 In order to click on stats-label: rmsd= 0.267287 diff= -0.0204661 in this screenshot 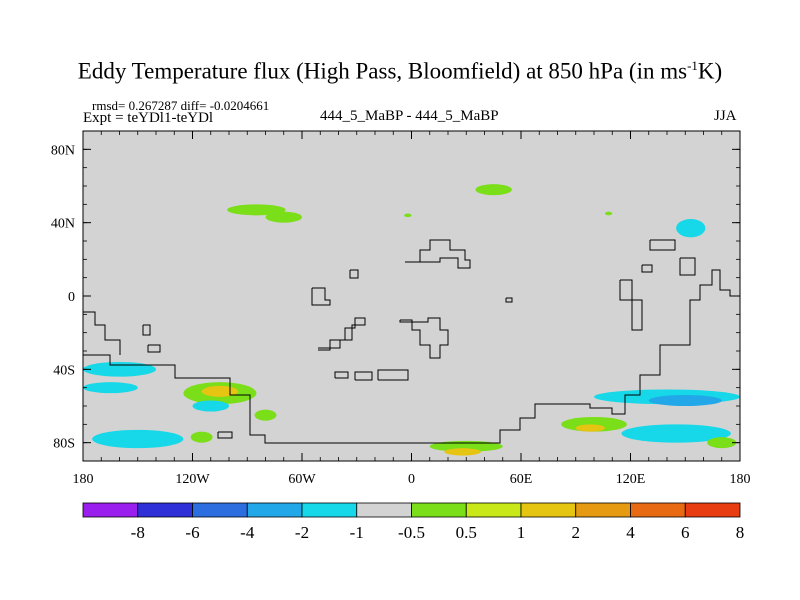, I will do `click(181, 105)`.